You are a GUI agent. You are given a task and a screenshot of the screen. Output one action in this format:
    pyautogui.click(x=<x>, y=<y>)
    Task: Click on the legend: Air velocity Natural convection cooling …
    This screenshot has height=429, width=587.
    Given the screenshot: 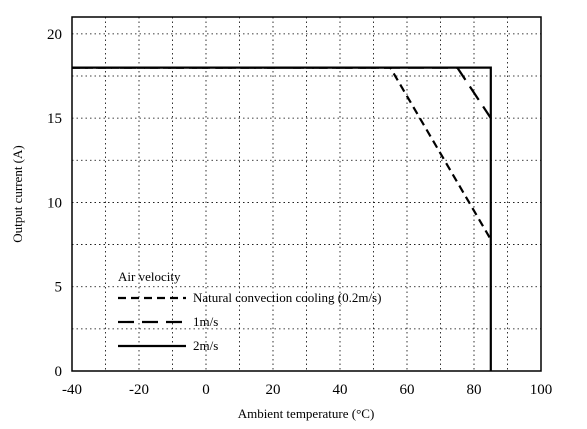 What is the action you would take?
    pyautogui.click(x=249, y=311)
    